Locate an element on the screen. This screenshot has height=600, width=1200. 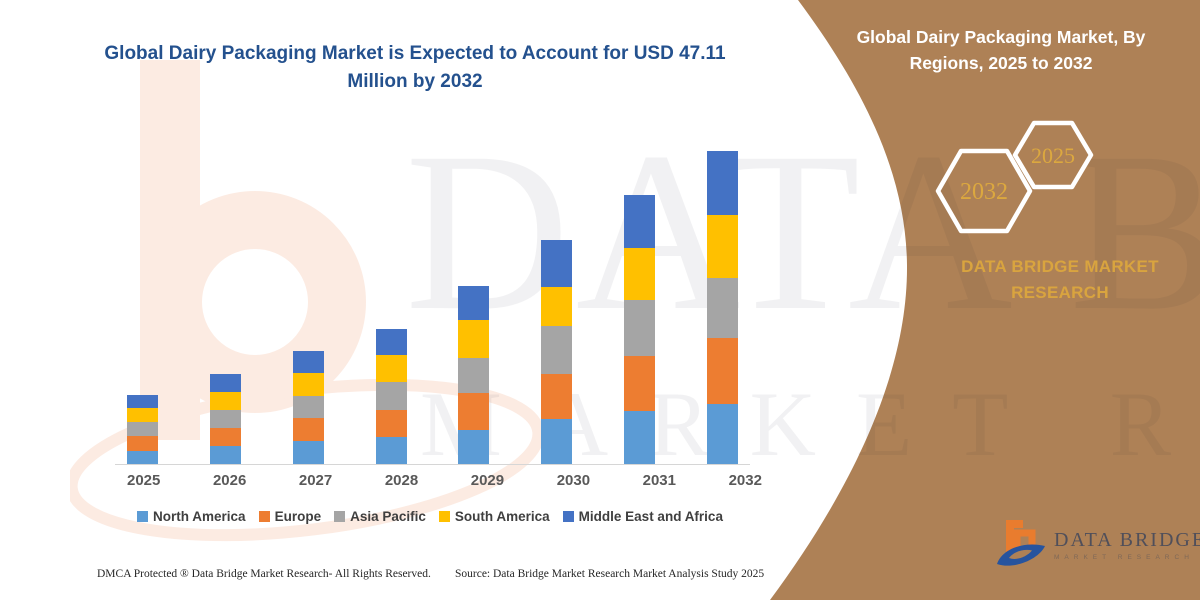
bar-2028 is located at coordinates (391, 396).